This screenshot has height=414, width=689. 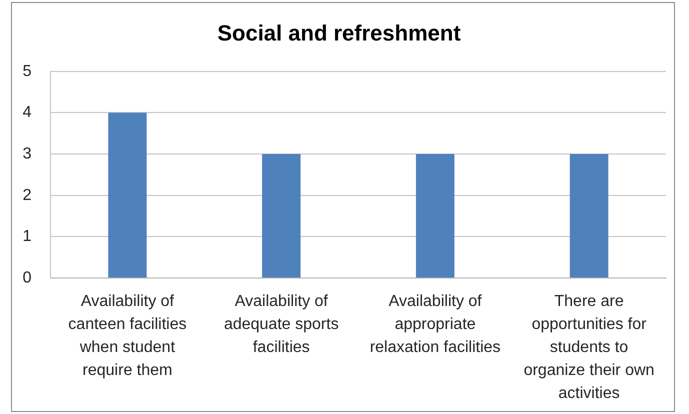 I want to click on y-tick-label: 0, so click(x=27, y=277).